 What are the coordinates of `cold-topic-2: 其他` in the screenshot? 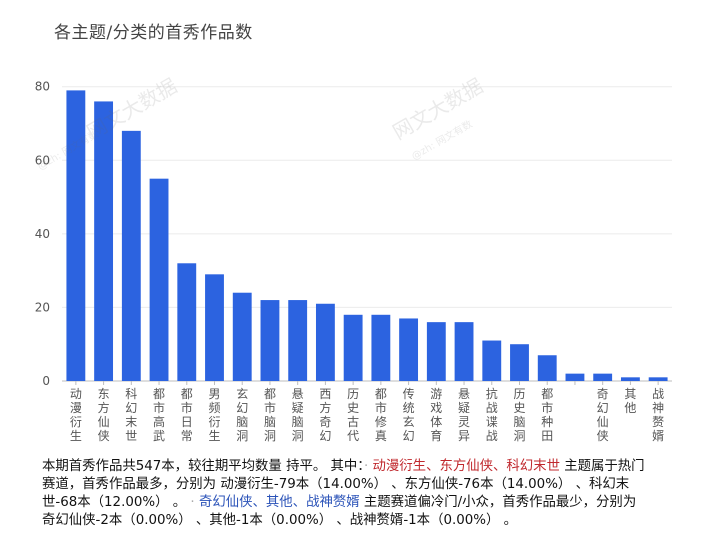 It's located at (279, 502).